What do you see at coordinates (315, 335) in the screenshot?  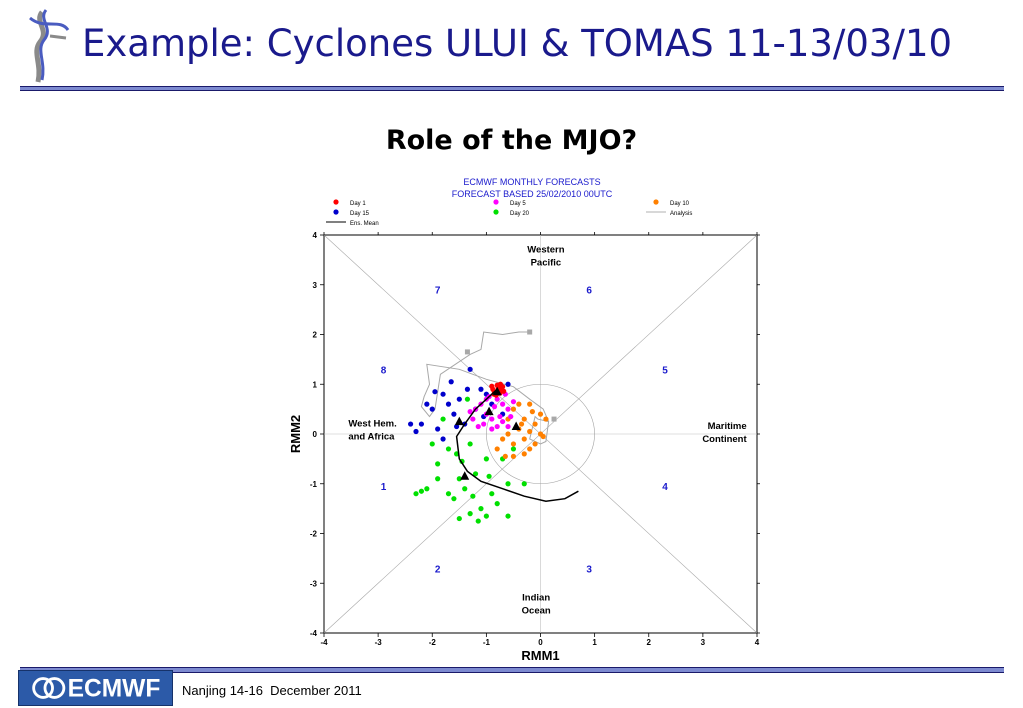 I see `y-tick-label: 2` at bounding box center [315, 335].